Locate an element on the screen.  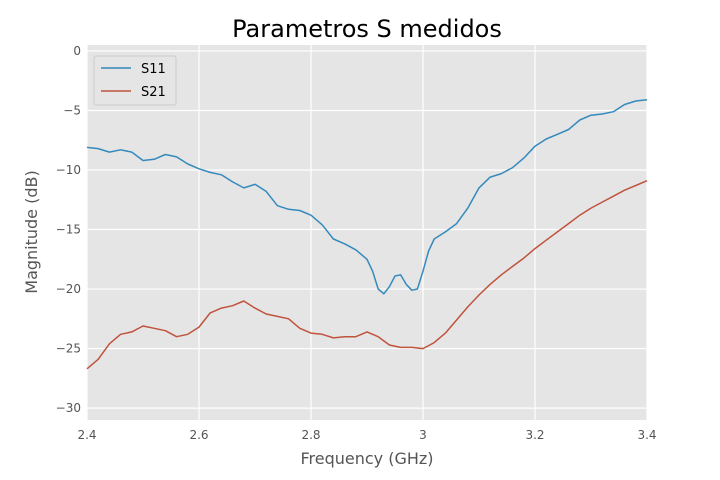
legend: S11 S21 is located at coordinates (135, 80).